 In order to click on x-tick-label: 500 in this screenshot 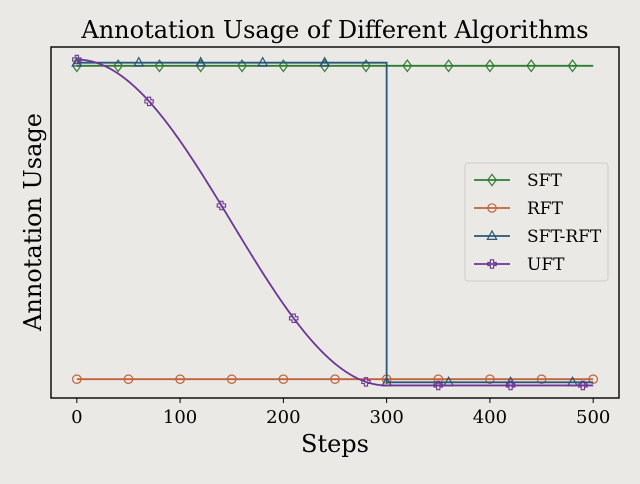, I will do `click(593, 417)`.